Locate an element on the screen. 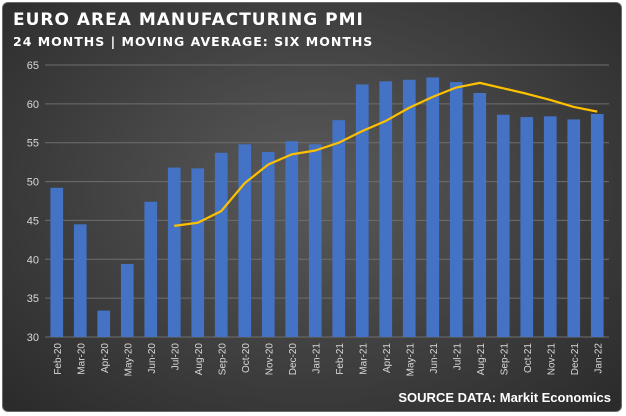 This screenshot has height=416, width=626. x-tick-label: Jun-21 is located at coordinates (434, 358).